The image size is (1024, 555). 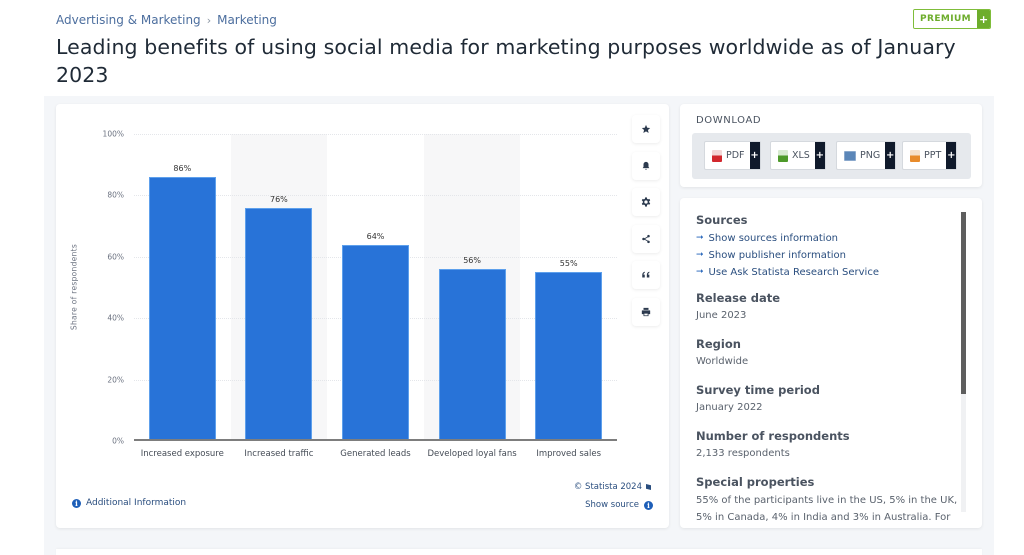 I want to click on premium-label: PREMIUM, so click(x=946, y=19).